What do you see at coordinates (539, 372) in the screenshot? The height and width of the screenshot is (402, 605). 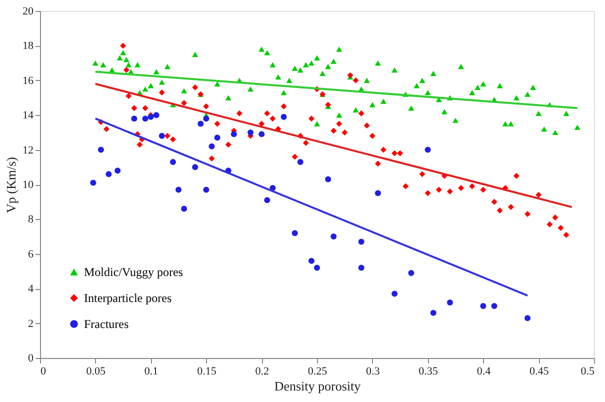 I see `x-tick-label: 0.45` at bounding box center [539, 372].